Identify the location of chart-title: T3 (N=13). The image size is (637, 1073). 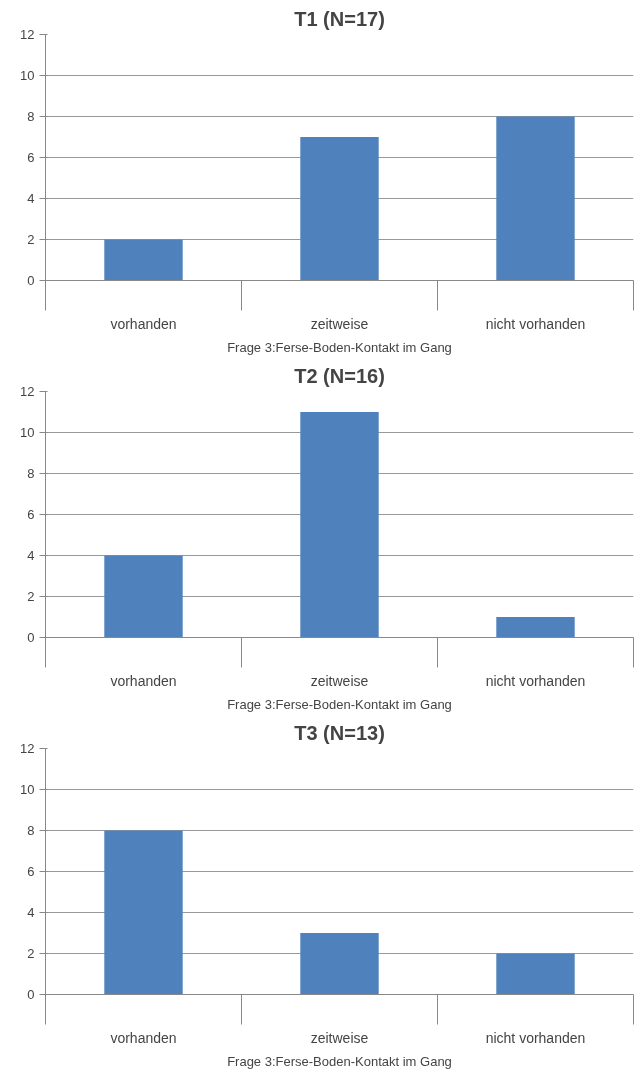
(339, 732).